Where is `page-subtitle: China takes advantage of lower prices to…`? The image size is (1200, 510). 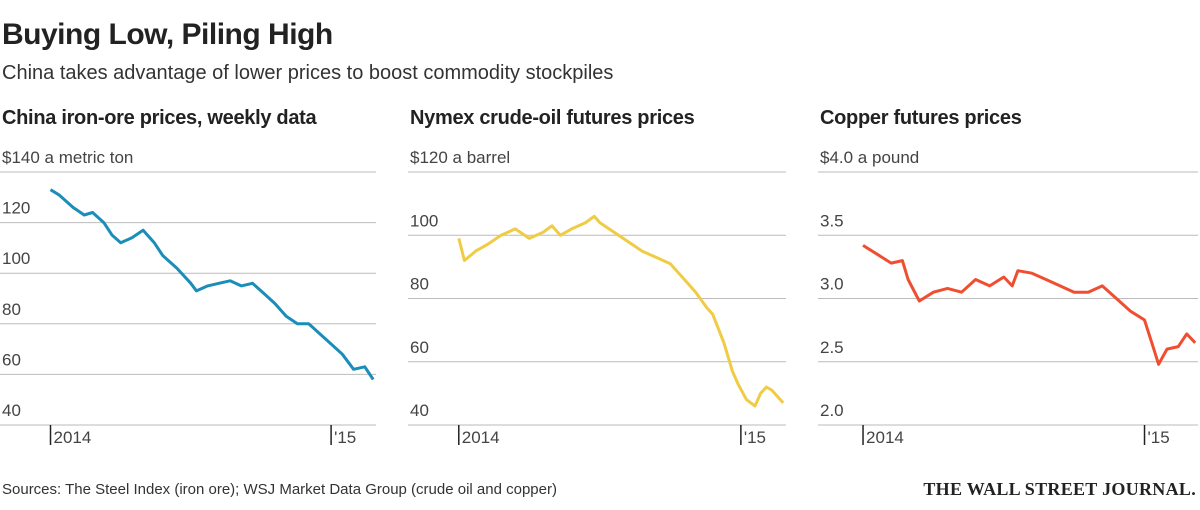
page-subtitle: China takes advantage of lower prices to… is located at coordinates (307, 73).